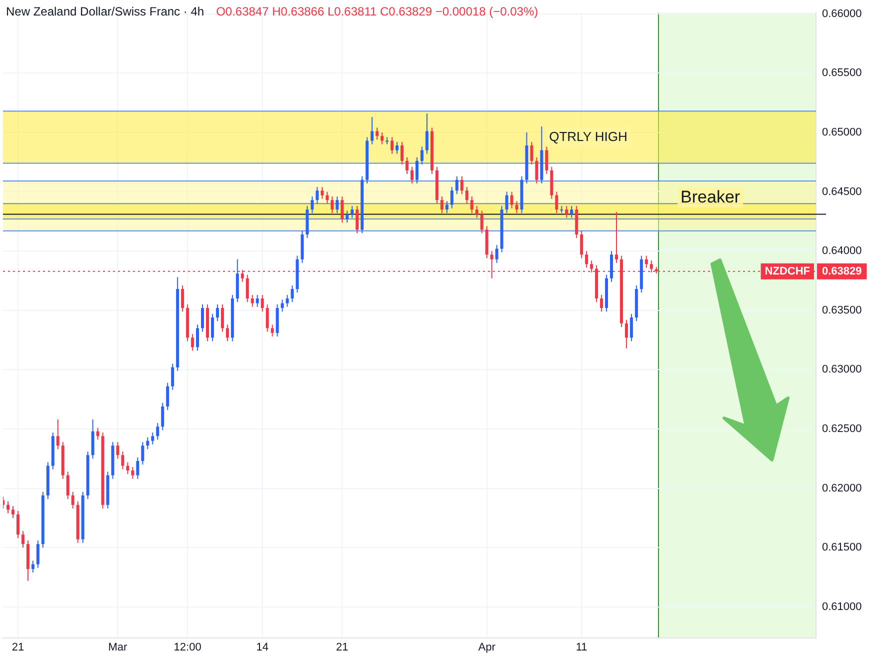 The height and width of the screenshot is (657, 870). I want to click on x-tick-label: 14, so click(262, 647).